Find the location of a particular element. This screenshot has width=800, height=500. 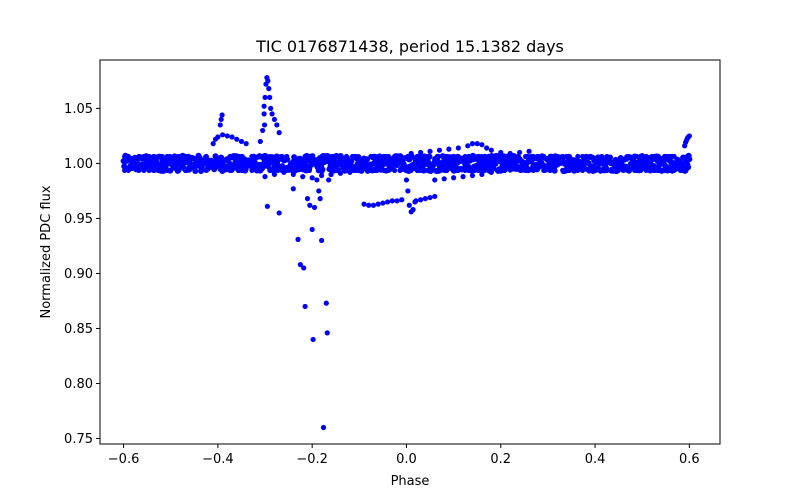

chart-title: TIC 0176871438, period 15.1382 days is located at coordinates (409, 46).